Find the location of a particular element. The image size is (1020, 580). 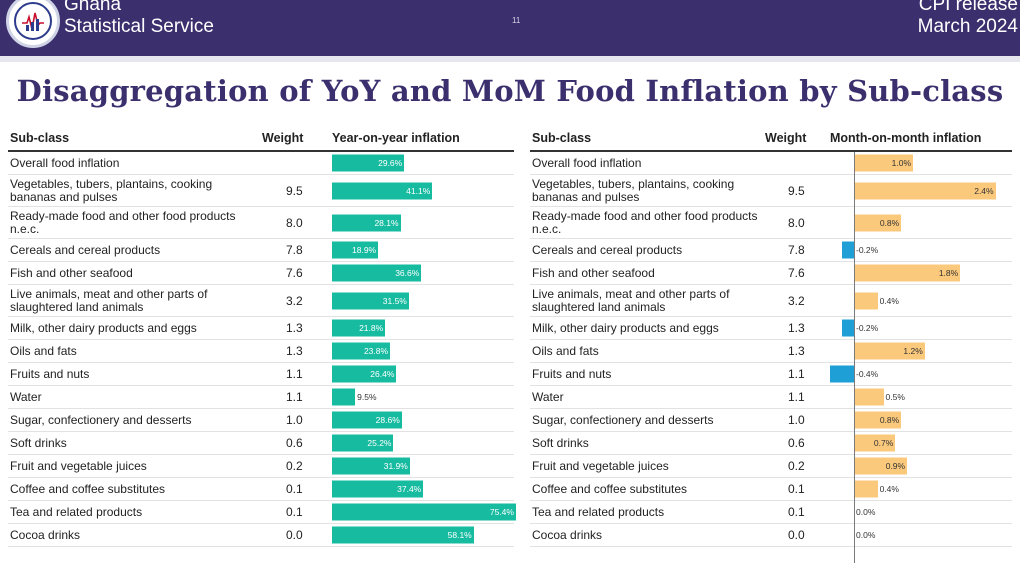

yoy-subclass-name: Cereals and cereal products is located at coordinates (85, 249).